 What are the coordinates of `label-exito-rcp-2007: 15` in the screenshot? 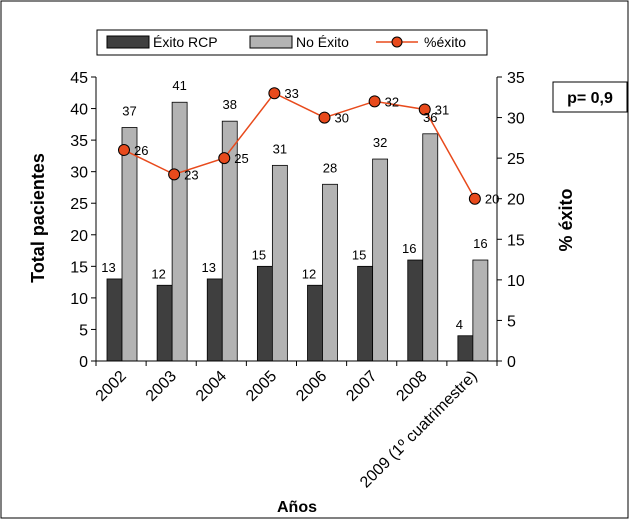 It's located at (359, 254).